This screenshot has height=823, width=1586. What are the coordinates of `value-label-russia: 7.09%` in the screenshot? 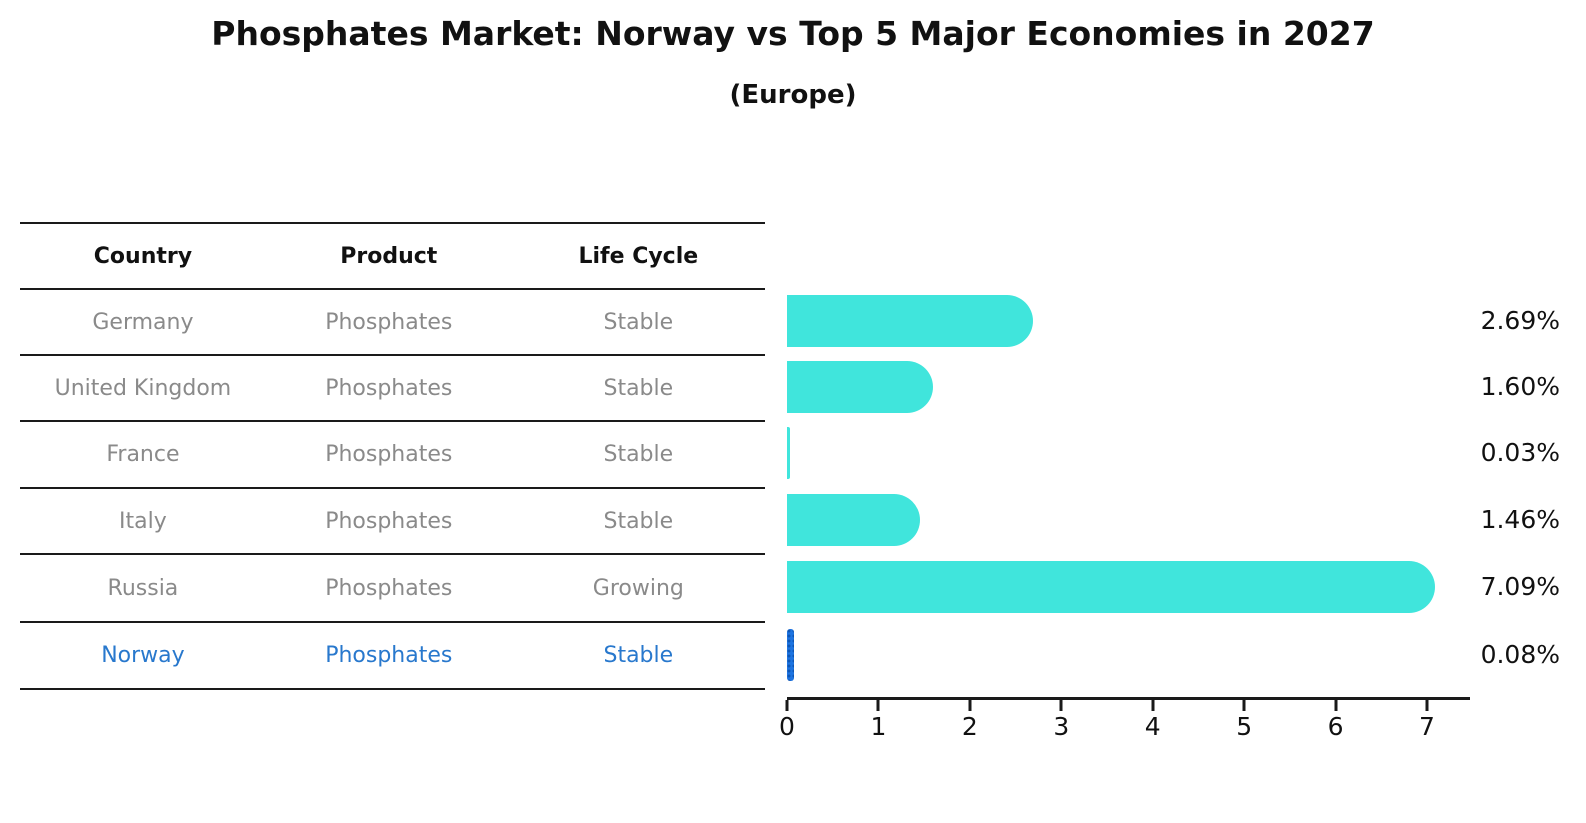 It's located at (1520, 586).